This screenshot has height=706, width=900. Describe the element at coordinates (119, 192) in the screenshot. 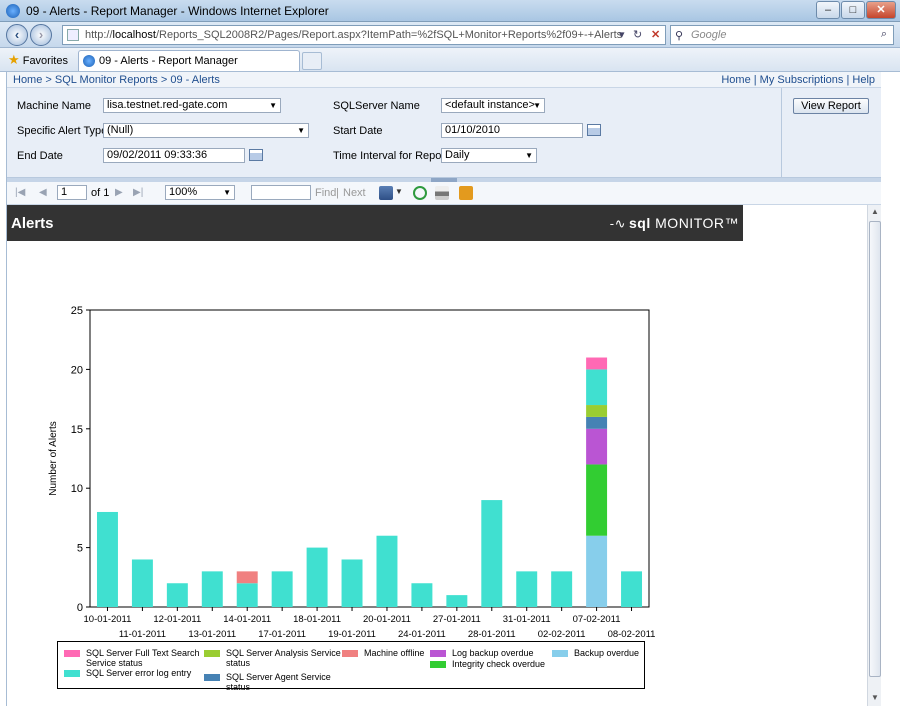

I see `next-page-icon: ▶` at that location.